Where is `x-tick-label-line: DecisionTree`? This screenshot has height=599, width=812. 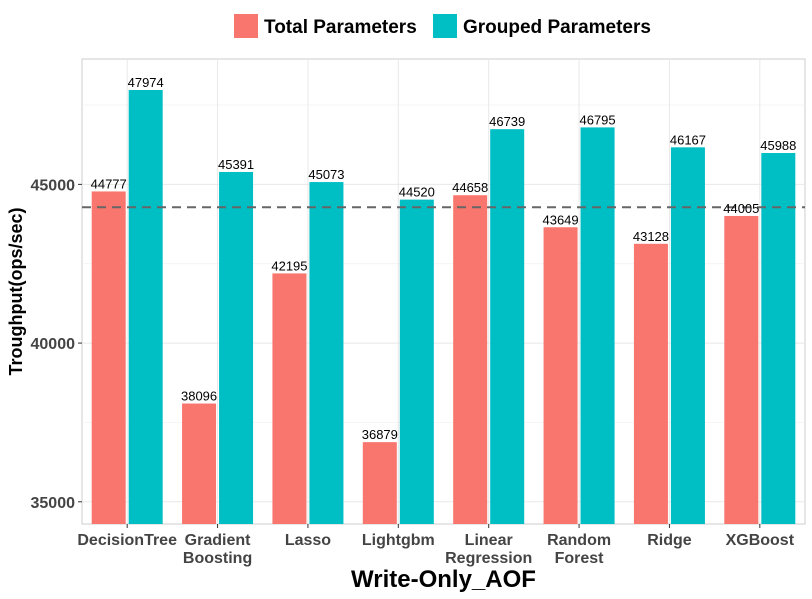 x-tick-label-line: DecisionTree is located at coordinates (127, 540).